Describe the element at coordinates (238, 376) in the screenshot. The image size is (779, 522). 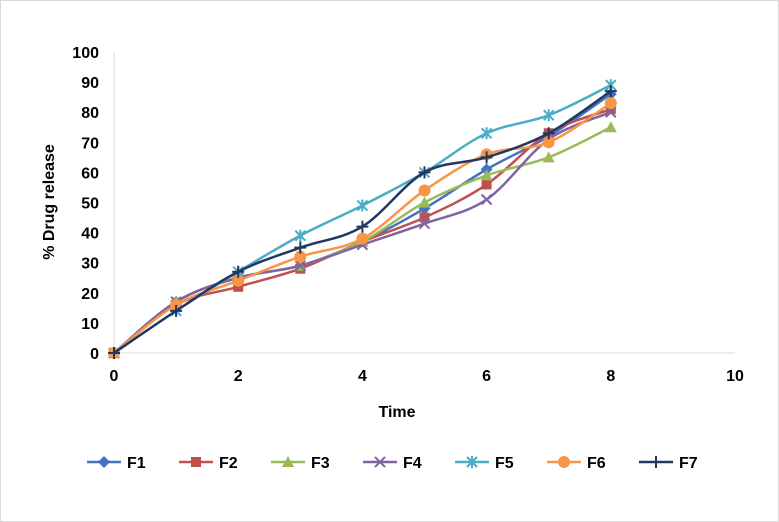
I see `x-tick-label: 2` at that location.